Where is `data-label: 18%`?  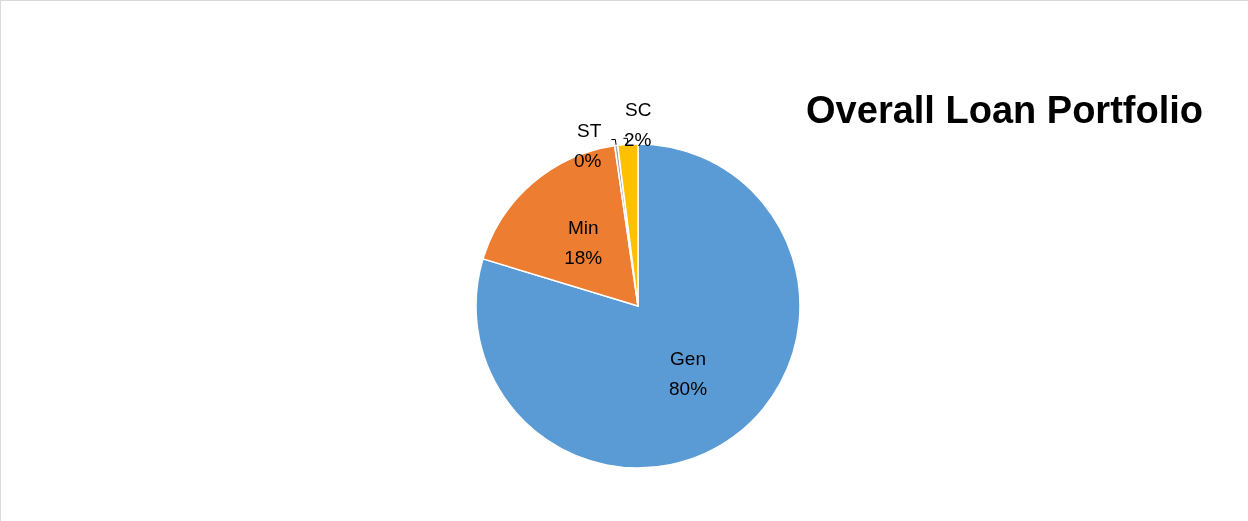
data-label: 18% is located at coordinates (583, 257).